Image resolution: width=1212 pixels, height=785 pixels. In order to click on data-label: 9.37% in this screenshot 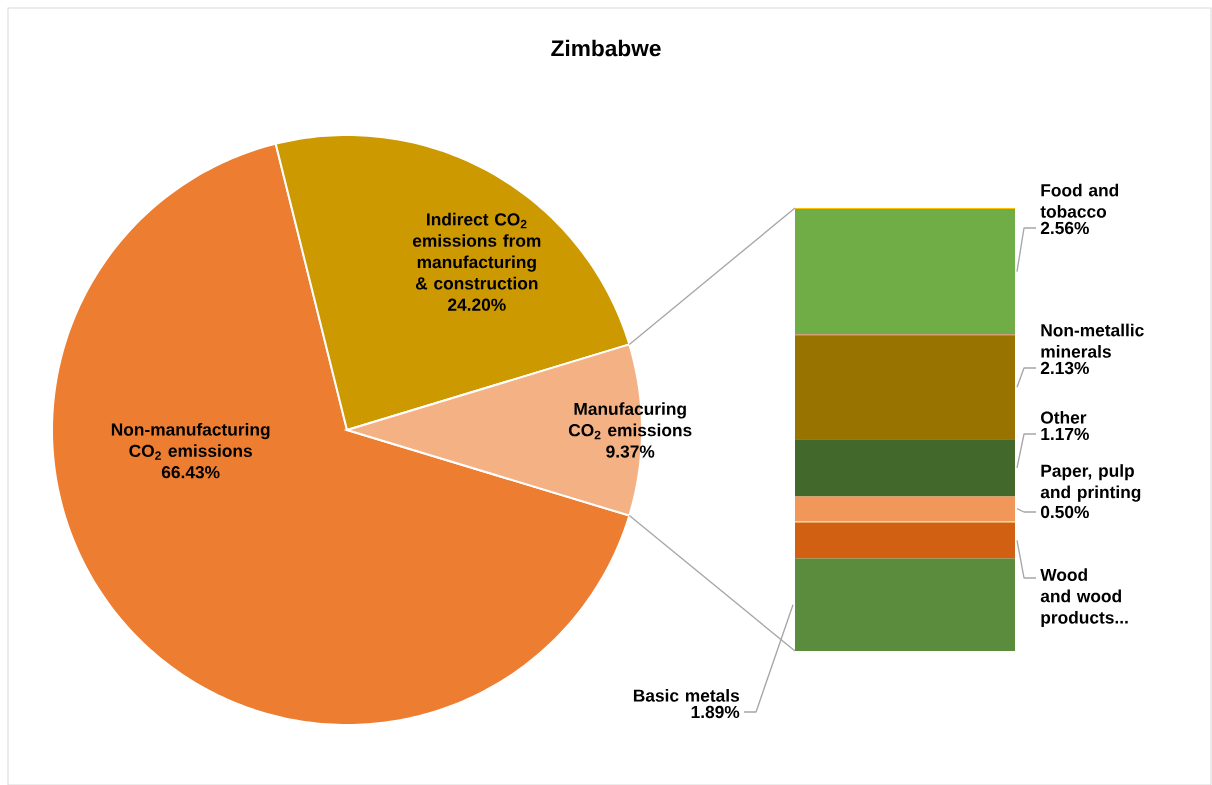, I will do `click(630, 451)`.